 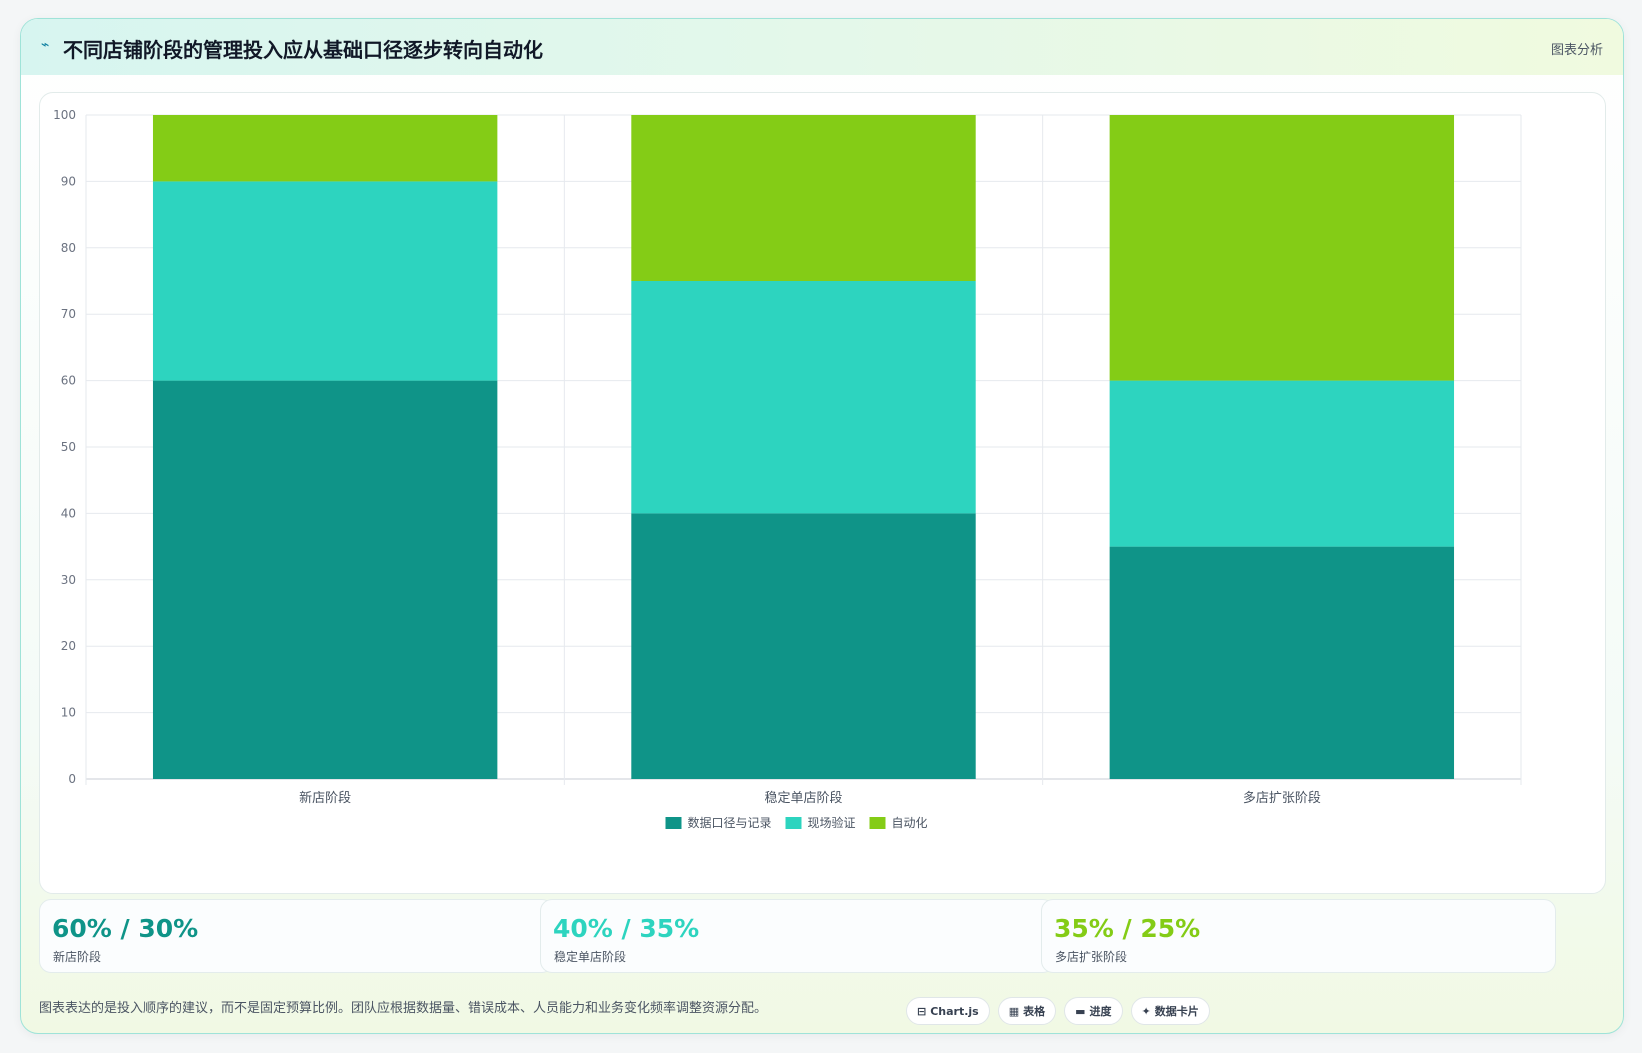 I want to click on pill-table: ▦ 表格, so click(x=1027, y=1011).